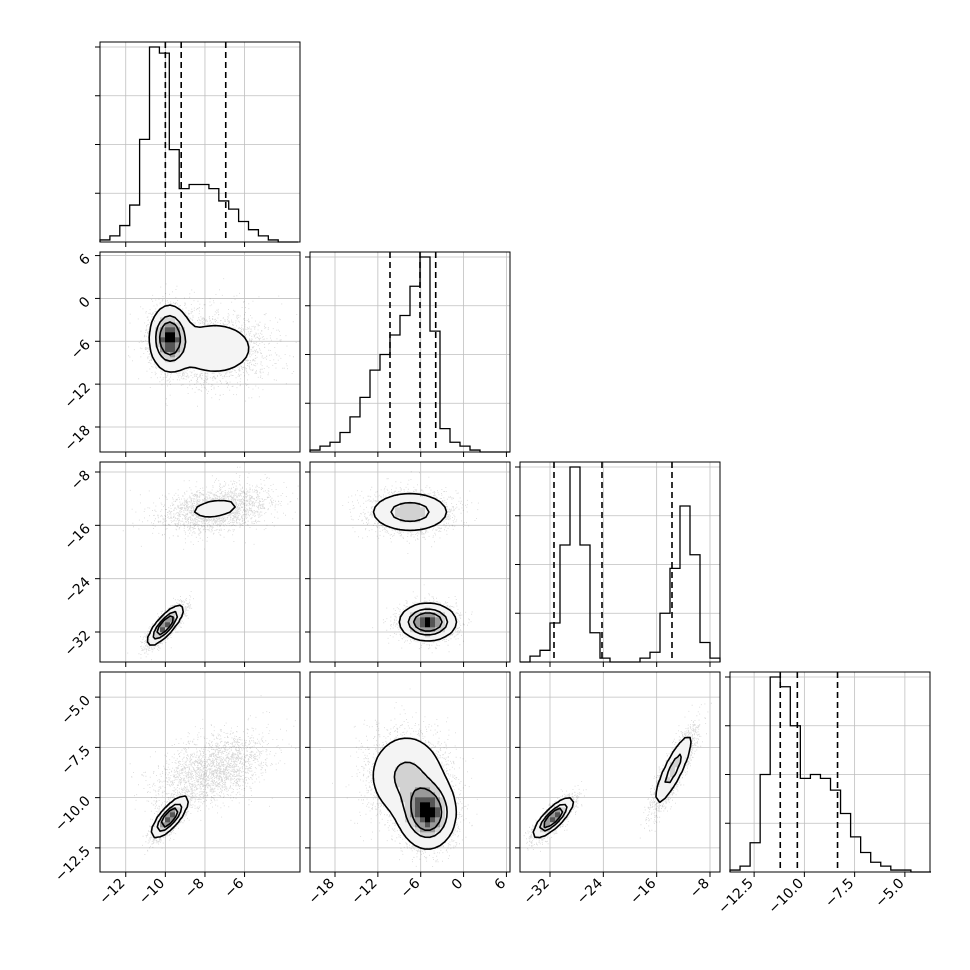  I want to click on joint-panel-3-0: −12 −10 −8 −6 −12.5 −10.0 −7.5 −5.0, so click(176, 789).